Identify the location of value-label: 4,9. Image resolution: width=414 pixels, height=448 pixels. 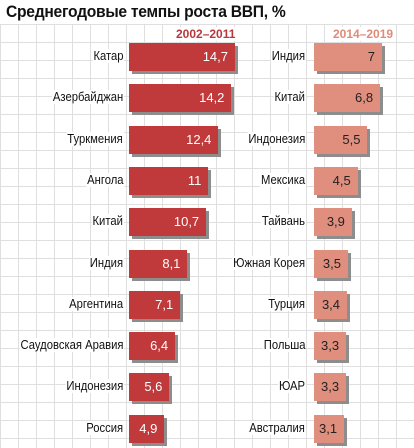
(148, 428).